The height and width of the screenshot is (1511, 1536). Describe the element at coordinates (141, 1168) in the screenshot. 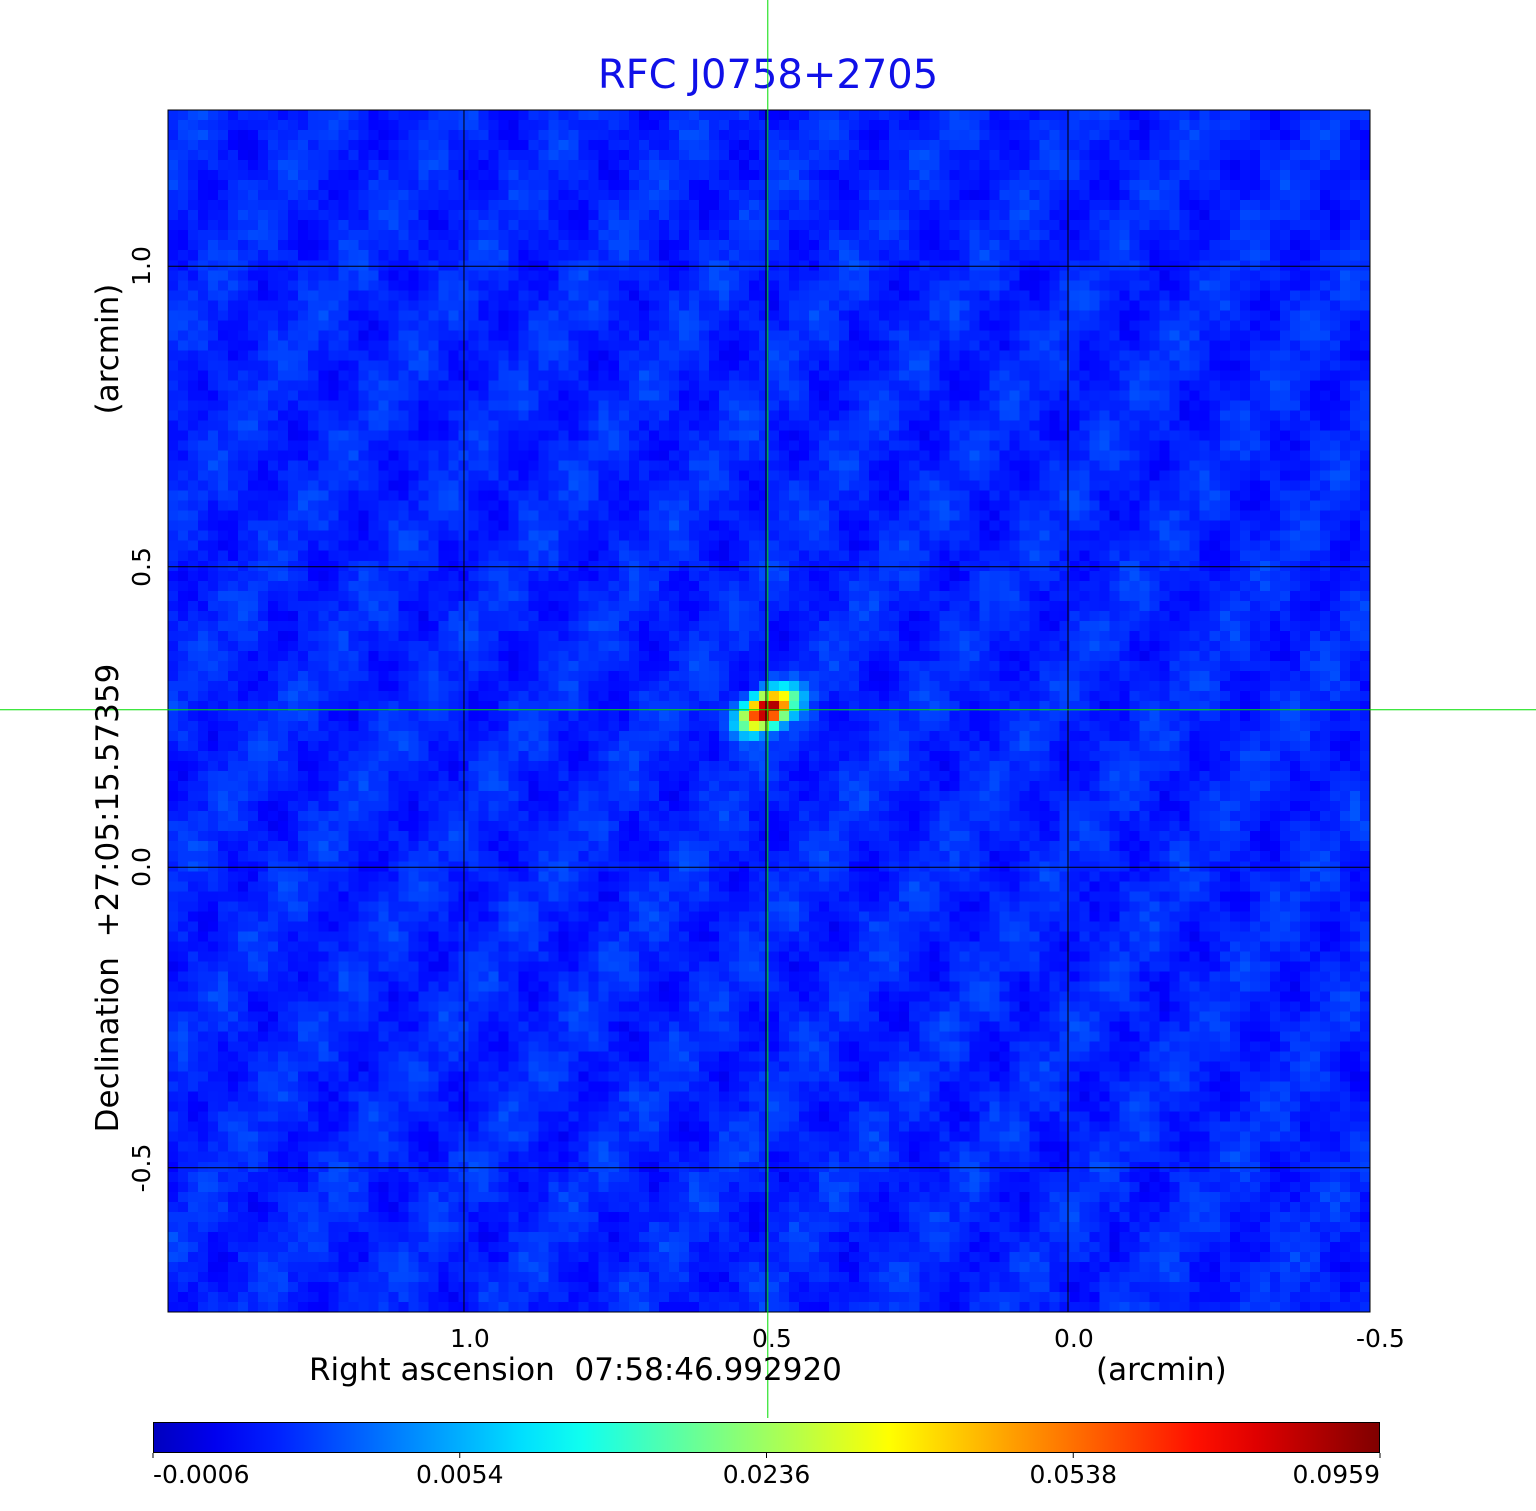

I see `y-tick-label: -0.5` at that location.